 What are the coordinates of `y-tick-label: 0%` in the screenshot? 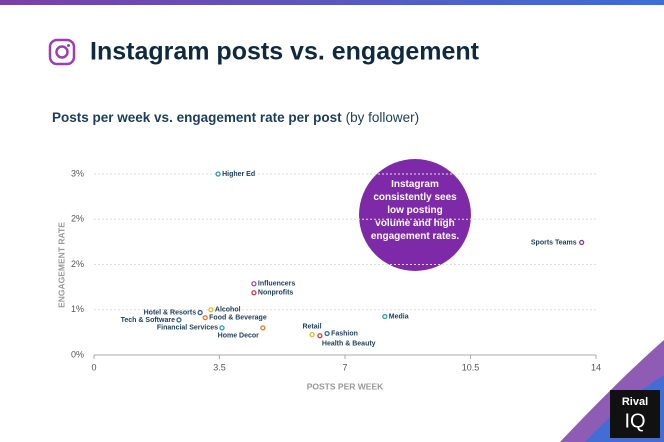 It's located at (77, 354).